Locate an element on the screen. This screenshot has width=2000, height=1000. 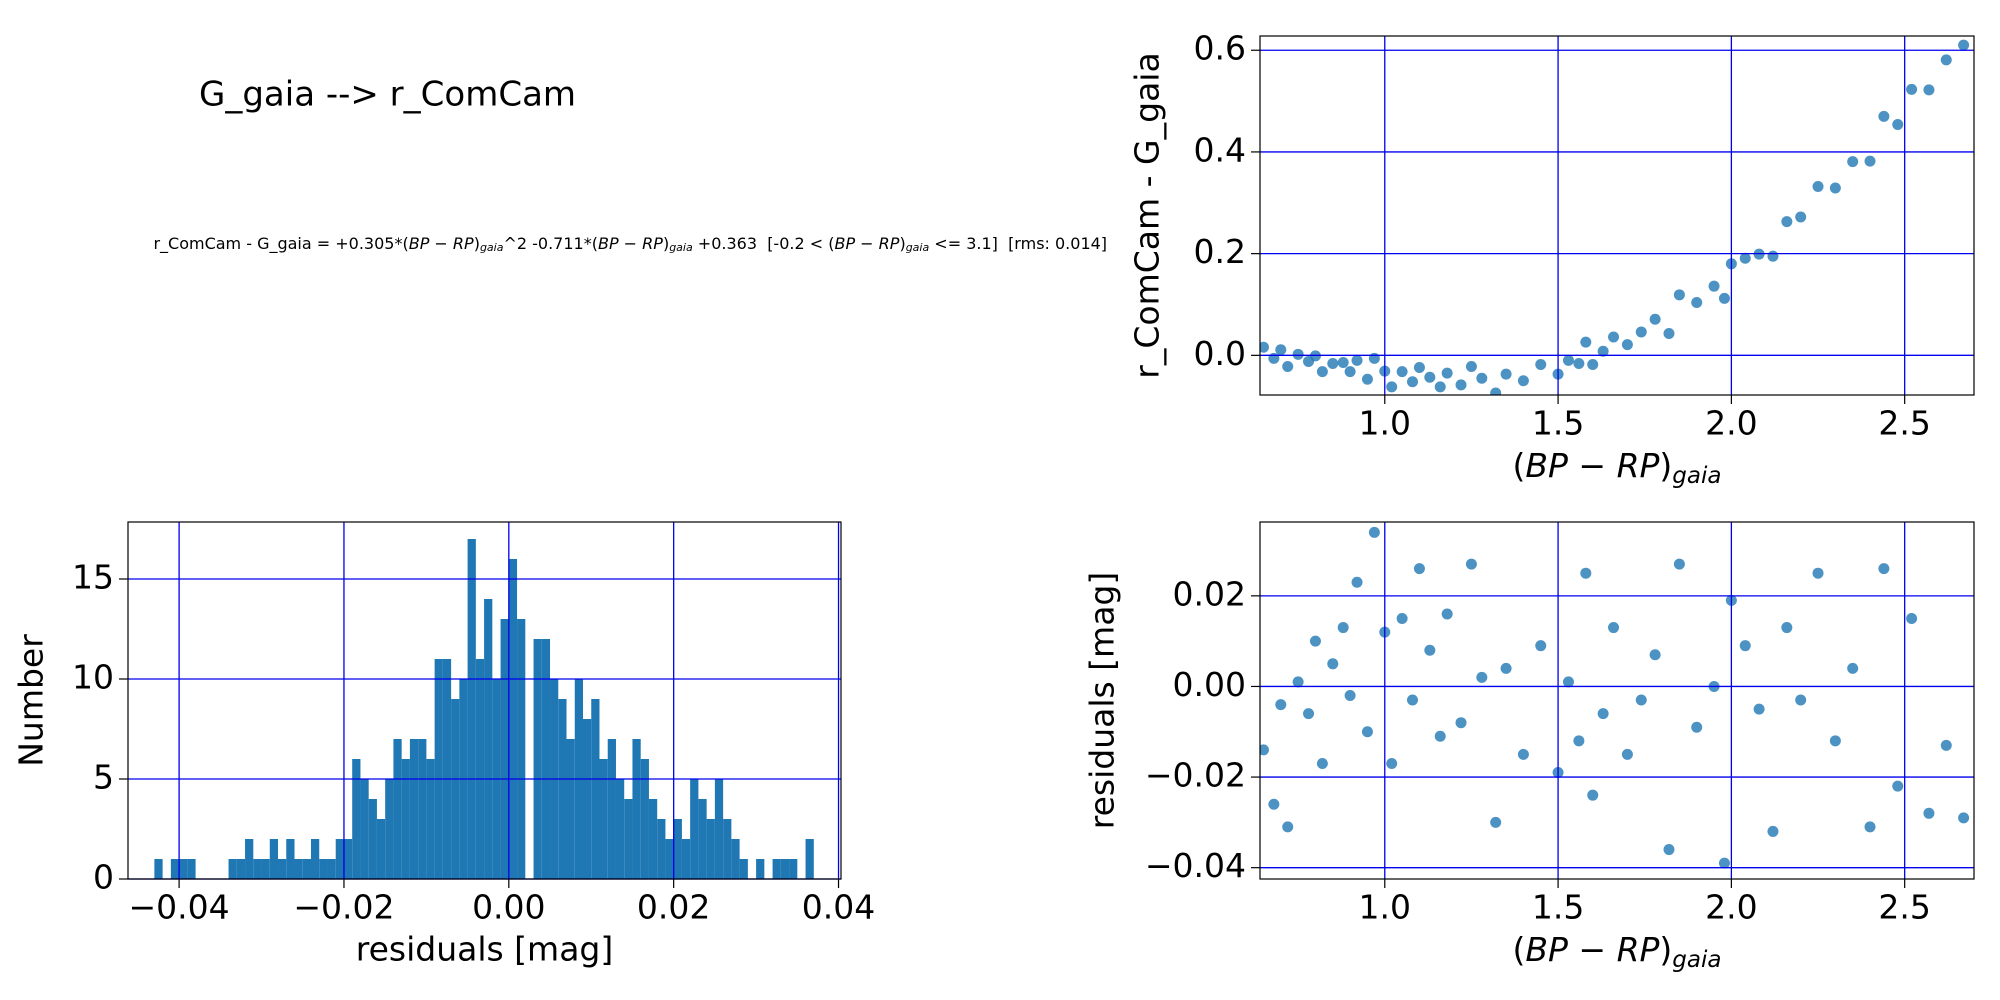
y-tick-label: 10 is located at coordinates (93, 677).